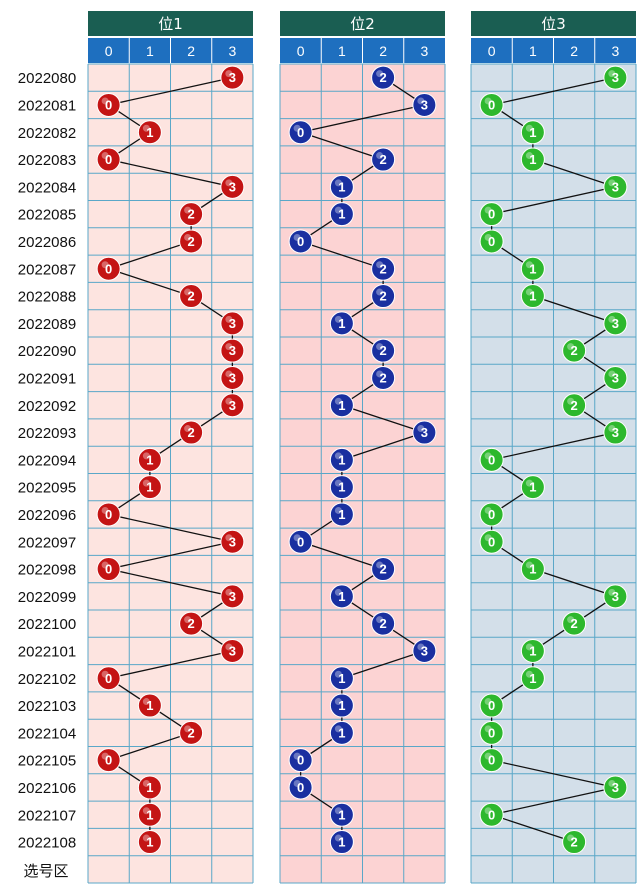  Describe the element at coordinates (47, 679) in the screenshot. I see `period-label: 2022102` at that location.